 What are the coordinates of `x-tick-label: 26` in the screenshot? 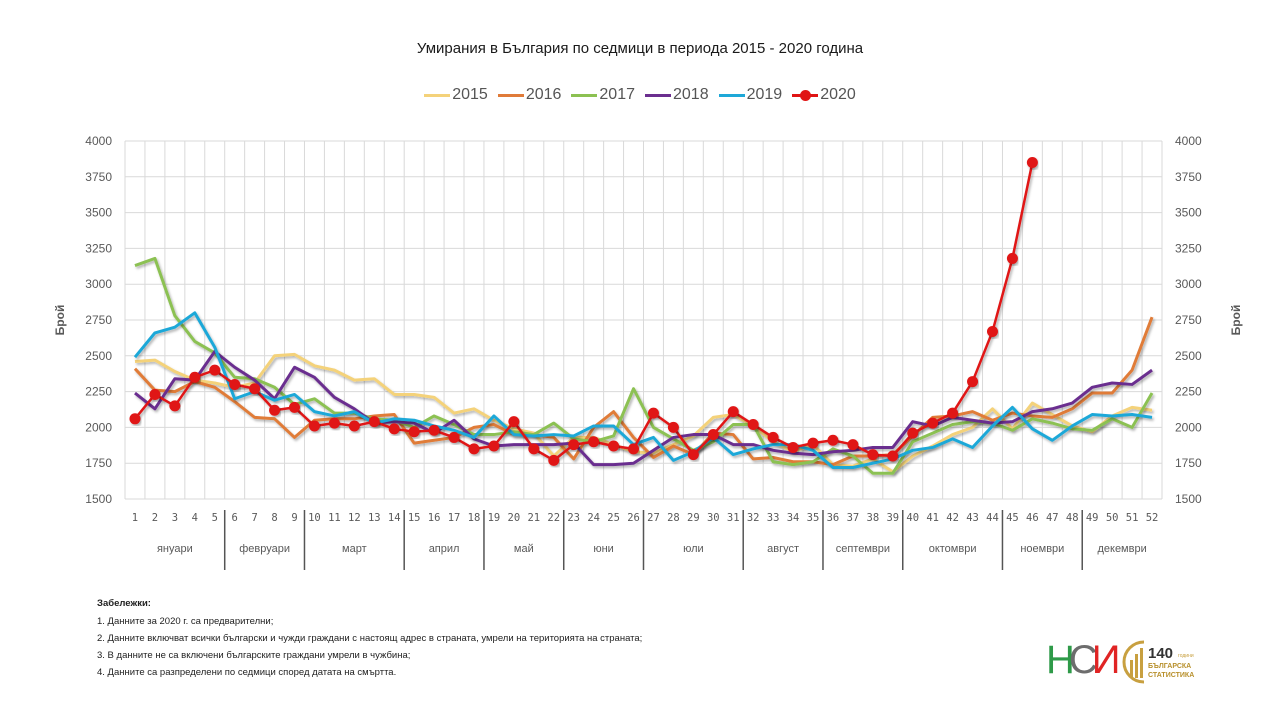 It's located at (633, 518).